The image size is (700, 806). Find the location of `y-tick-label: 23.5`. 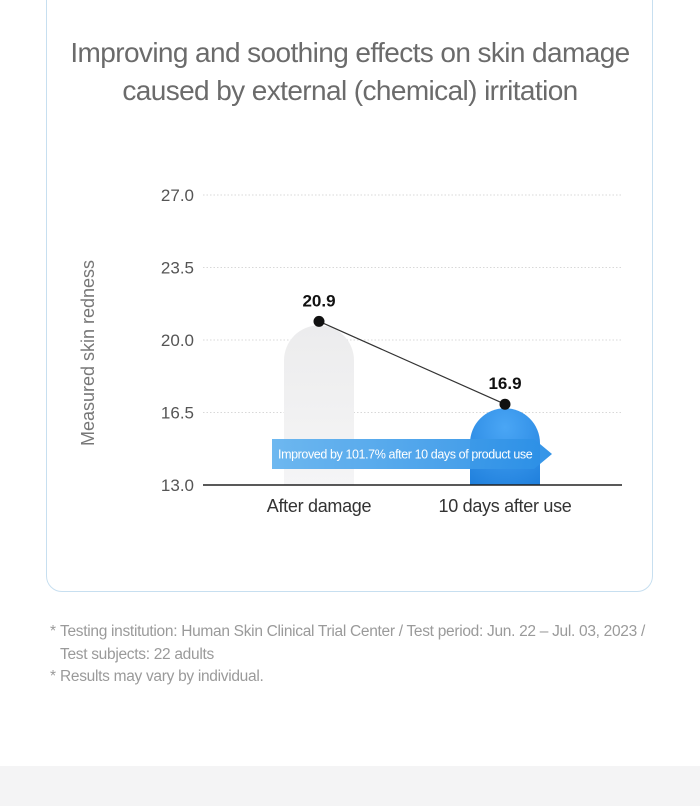

y-tick-label: 23.5 is located at coordinates (177, 268).